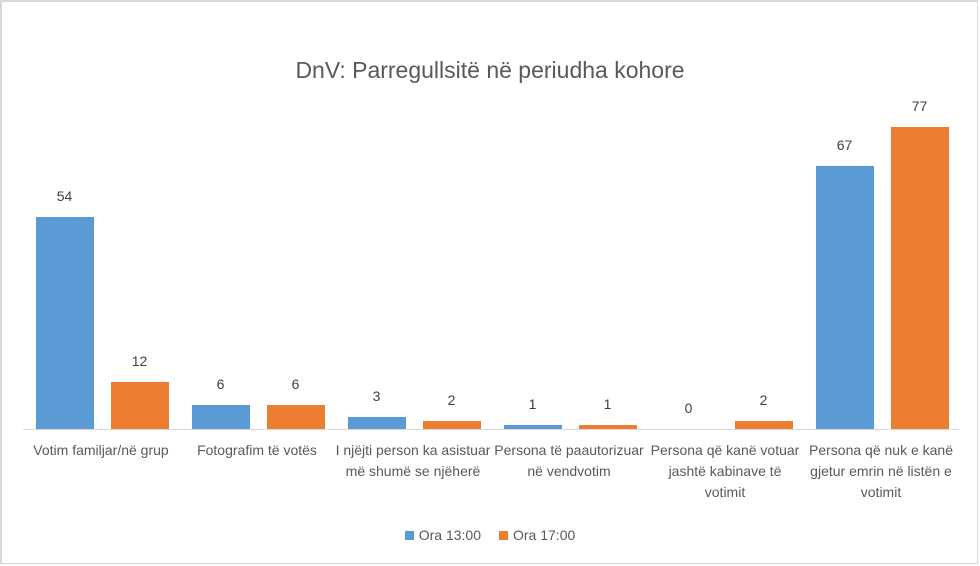 This screenshot has width=980, height=566. Describe the element at coordinates (490, 535) in the screenshot. I see `legend: Ora 13:00 Ora 17:00` at that location.